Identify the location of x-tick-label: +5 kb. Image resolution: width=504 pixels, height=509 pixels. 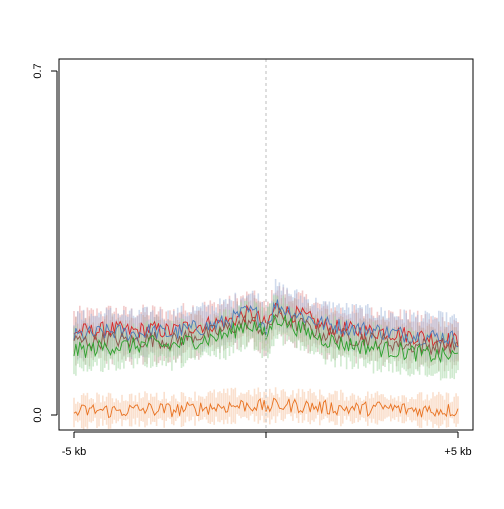
(457, 452).